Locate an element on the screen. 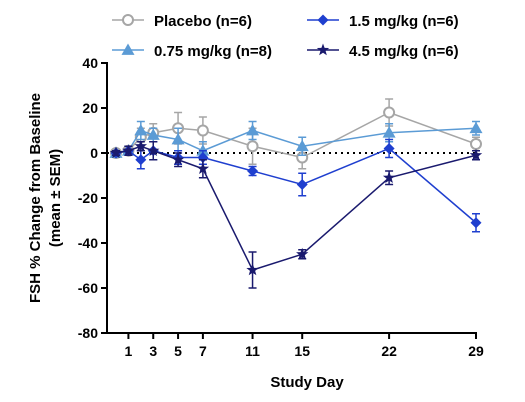  x-tick-label: 22 is located at coordinates (389, 351).